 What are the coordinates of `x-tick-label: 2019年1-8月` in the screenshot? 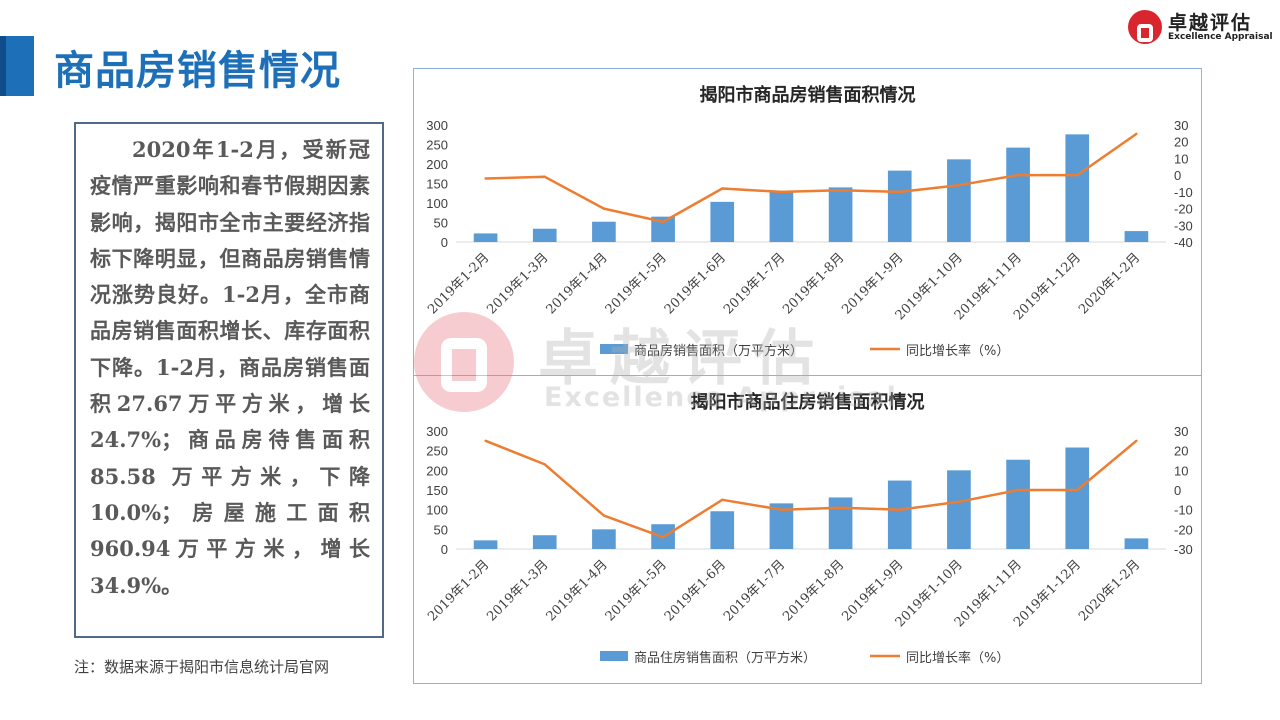 It's located at (813, 590).